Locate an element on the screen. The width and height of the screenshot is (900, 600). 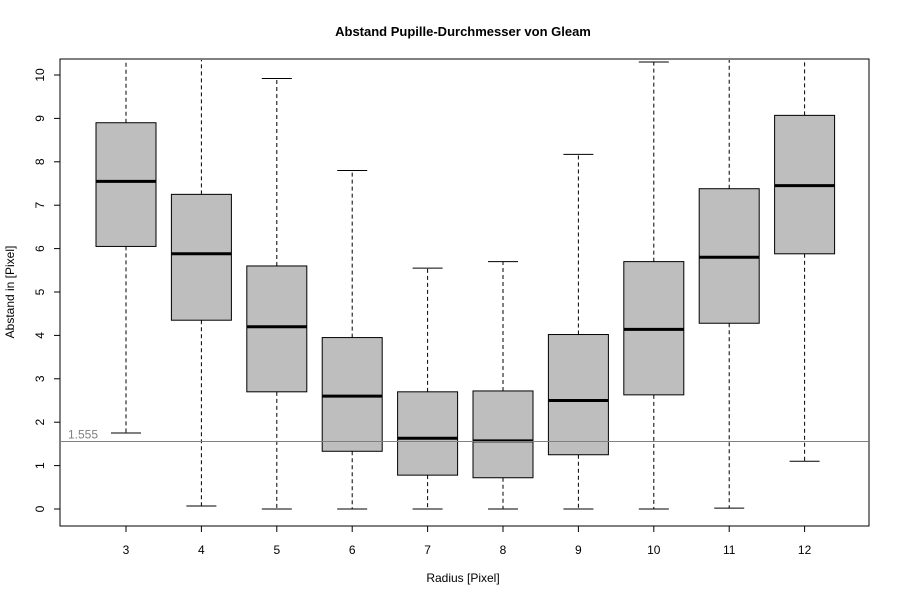
x-tick-label: 4 is located at coordinates (201, 550).